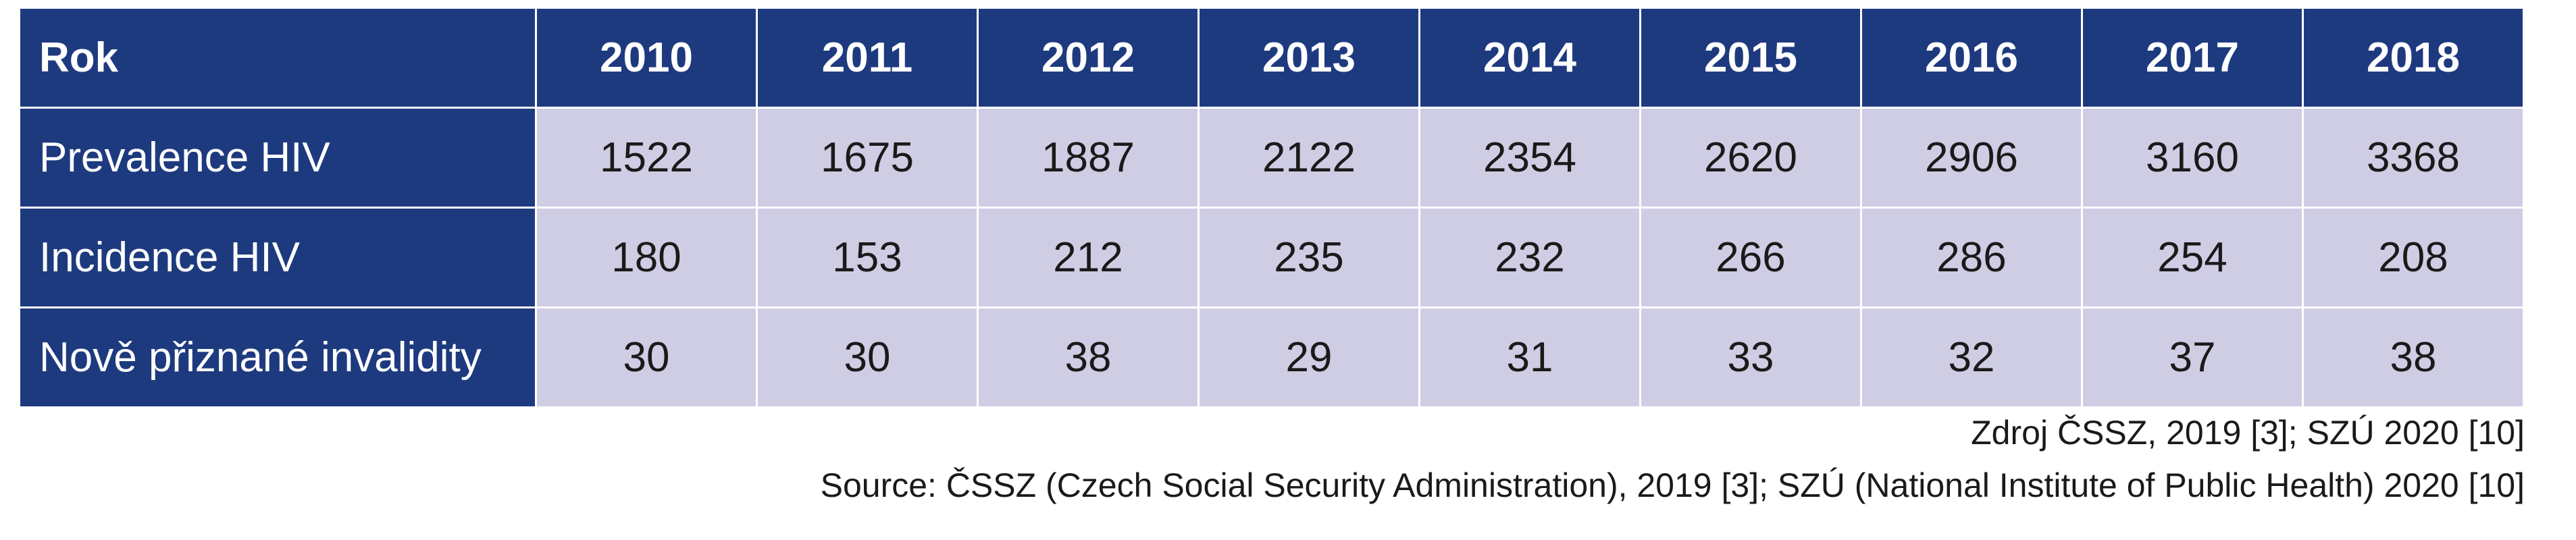  What do you see at coordinates (1088, 58) in the screenshot?
I see `year-header: 2012` at bounding box center [1088, 58].